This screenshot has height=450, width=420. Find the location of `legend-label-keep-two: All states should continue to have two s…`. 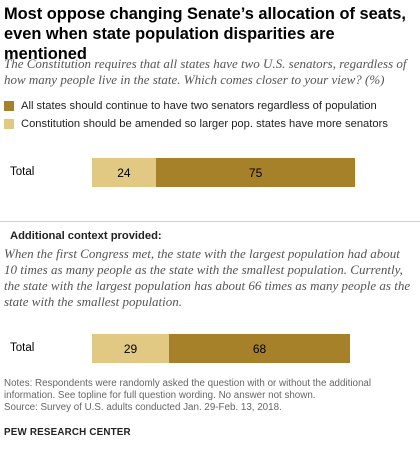

legend-label-keep-two: All states should continue to have two s… is located at coordinates (199, 106).